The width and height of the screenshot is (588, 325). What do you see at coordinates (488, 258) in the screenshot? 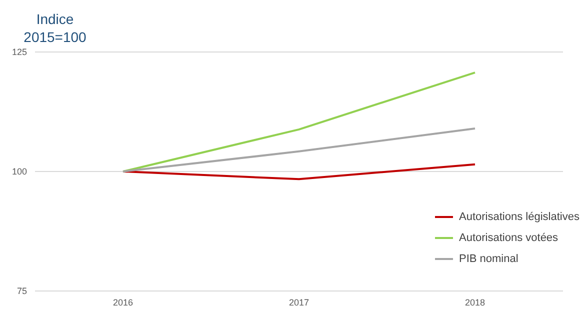
I see `legend-label: PIB nominal` at bounding box center [488, 258].